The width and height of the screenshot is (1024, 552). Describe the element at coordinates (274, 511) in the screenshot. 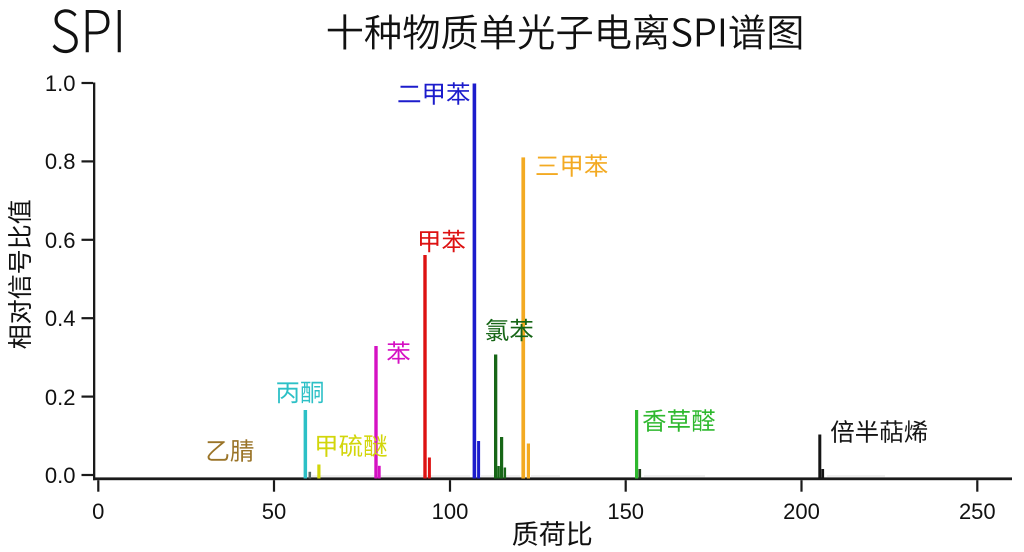

I see `svg-text: 50` at that location.